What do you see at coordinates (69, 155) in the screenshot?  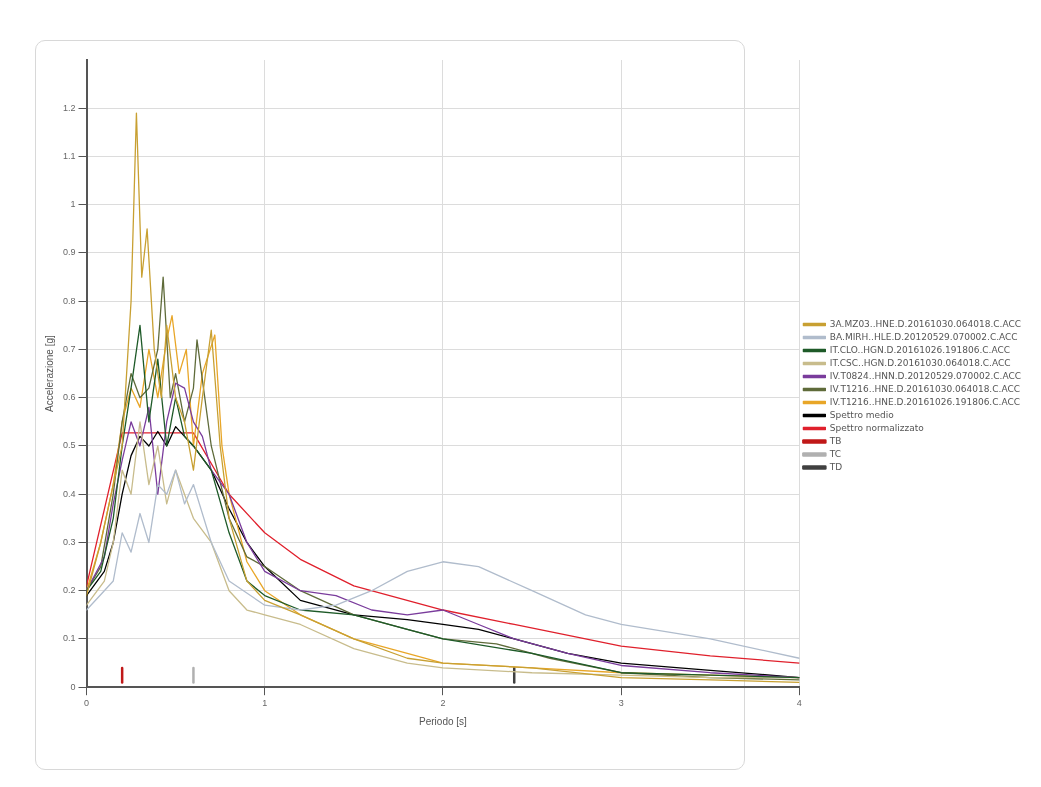 I see `y-tick-label: 1.1` at bounding box center [69, 155].